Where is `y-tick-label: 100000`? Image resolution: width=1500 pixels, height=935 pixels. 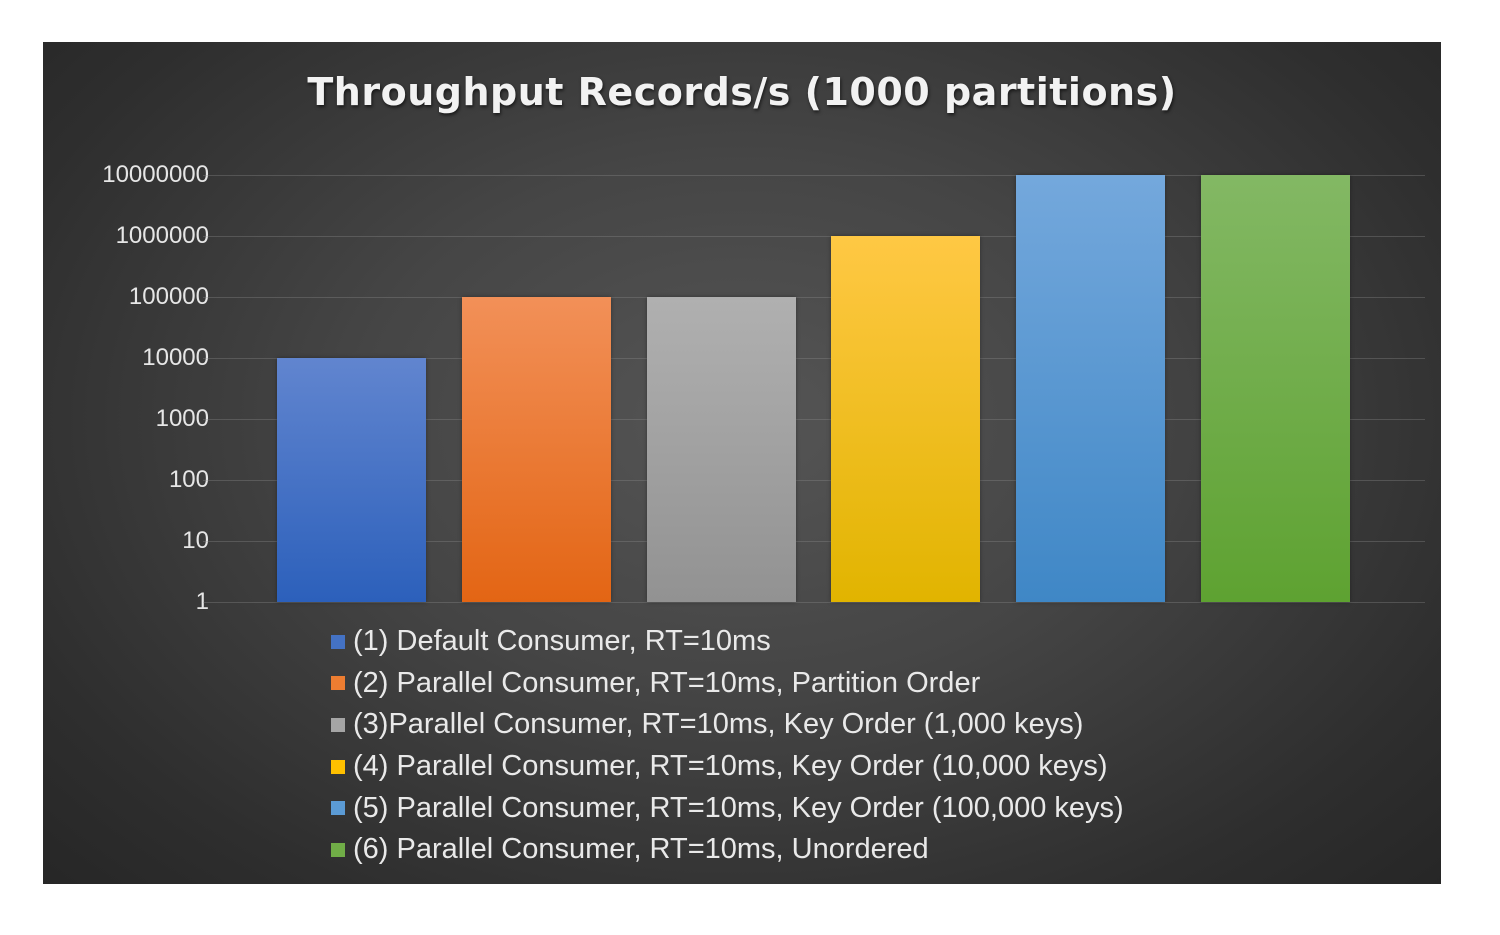 y-tick-label: 100000 is located at coordinates (168, 296).